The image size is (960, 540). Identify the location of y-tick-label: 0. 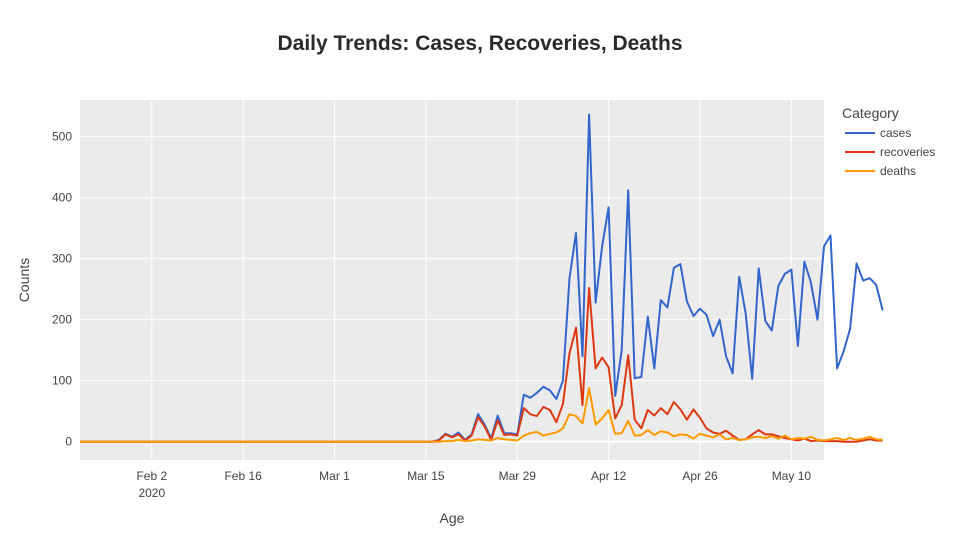
(68, 442).